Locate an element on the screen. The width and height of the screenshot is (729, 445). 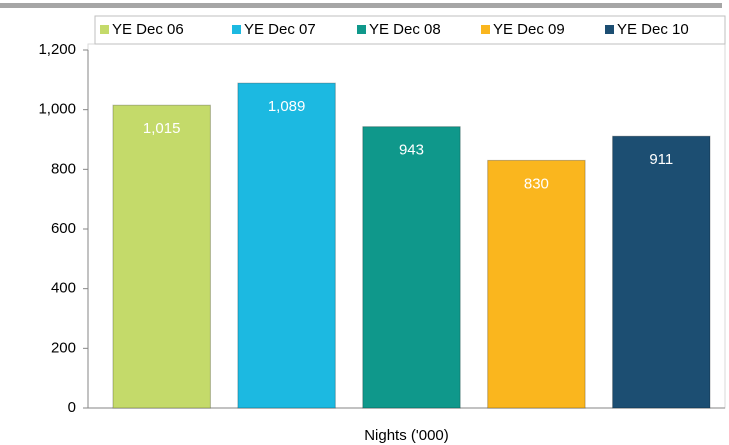
legend-box is located at coordinates (410, 30).